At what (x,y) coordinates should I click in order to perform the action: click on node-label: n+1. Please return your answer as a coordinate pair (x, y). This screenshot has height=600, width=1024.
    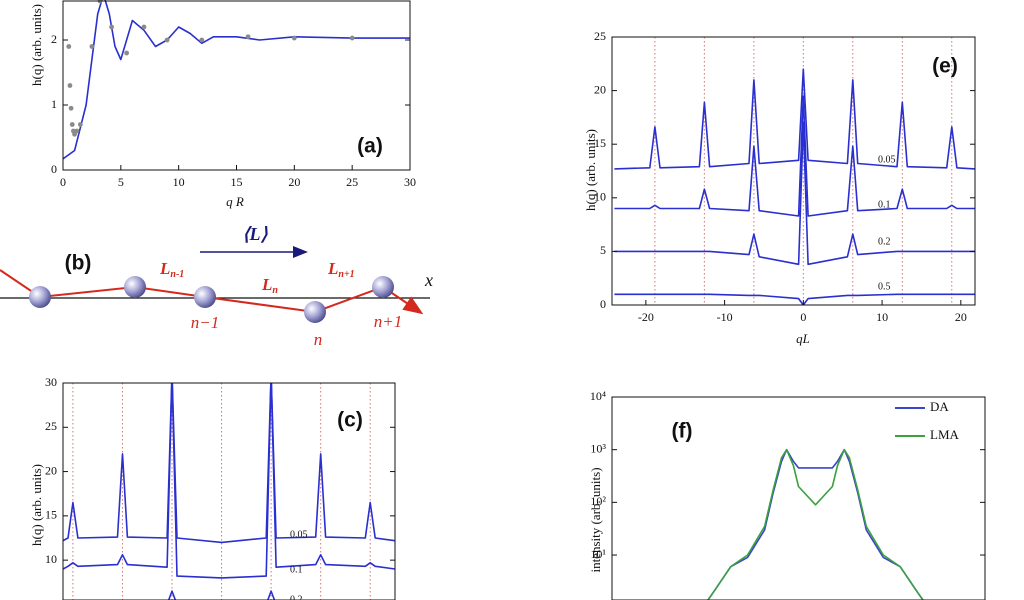
    Looking at the image, I should click on (388, 321).